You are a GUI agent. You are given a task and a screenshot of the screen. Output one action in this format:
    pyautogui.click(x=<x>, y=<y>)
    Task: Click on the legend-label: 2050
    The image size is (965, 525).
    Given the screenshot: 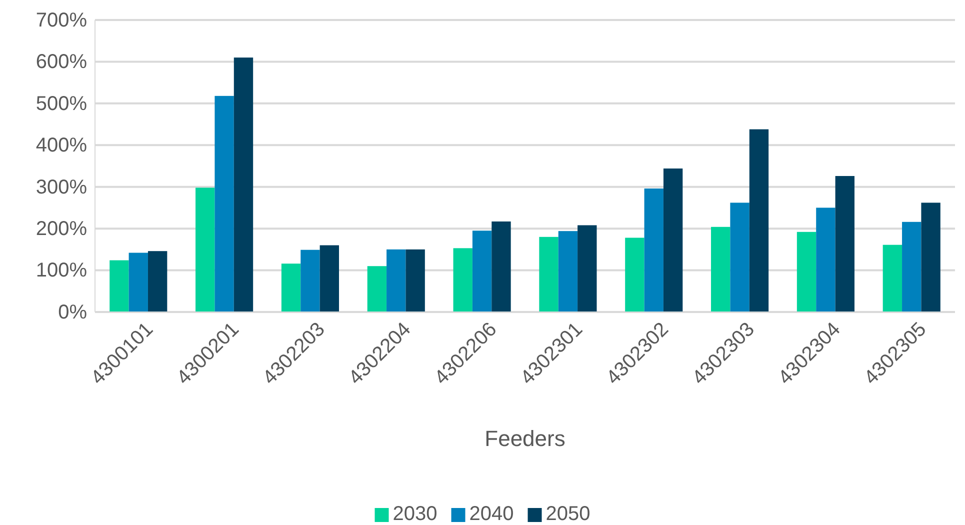 What is the action you would take?
    pyautogui.click(x=568, y=514)
    